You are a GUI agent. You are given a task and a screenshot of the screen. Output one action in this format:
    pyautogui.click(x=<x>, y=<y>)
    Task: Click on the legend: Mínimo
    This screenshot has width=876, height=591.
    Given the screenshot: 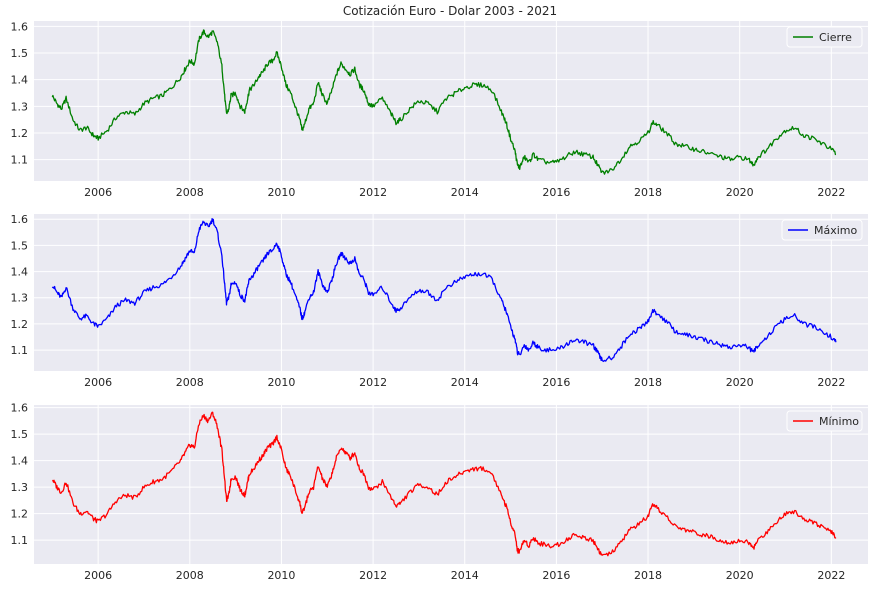 What is the action you would take?
    pyautogui.click(x=824, y=421)
    